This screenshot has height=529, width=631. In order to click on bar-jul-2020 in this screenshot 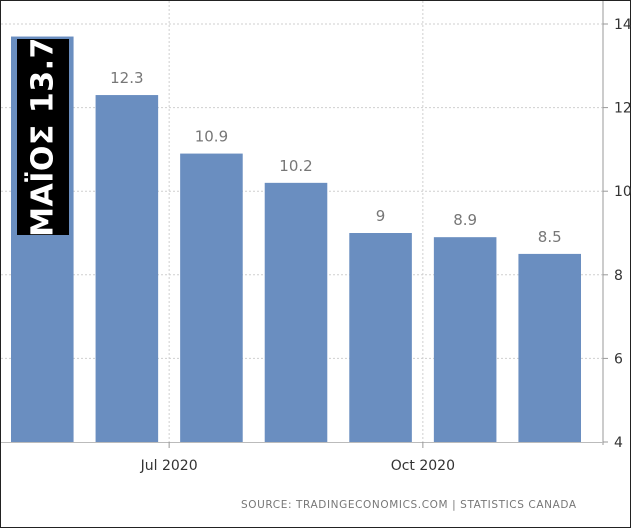, I will do `click(211, 297)`.